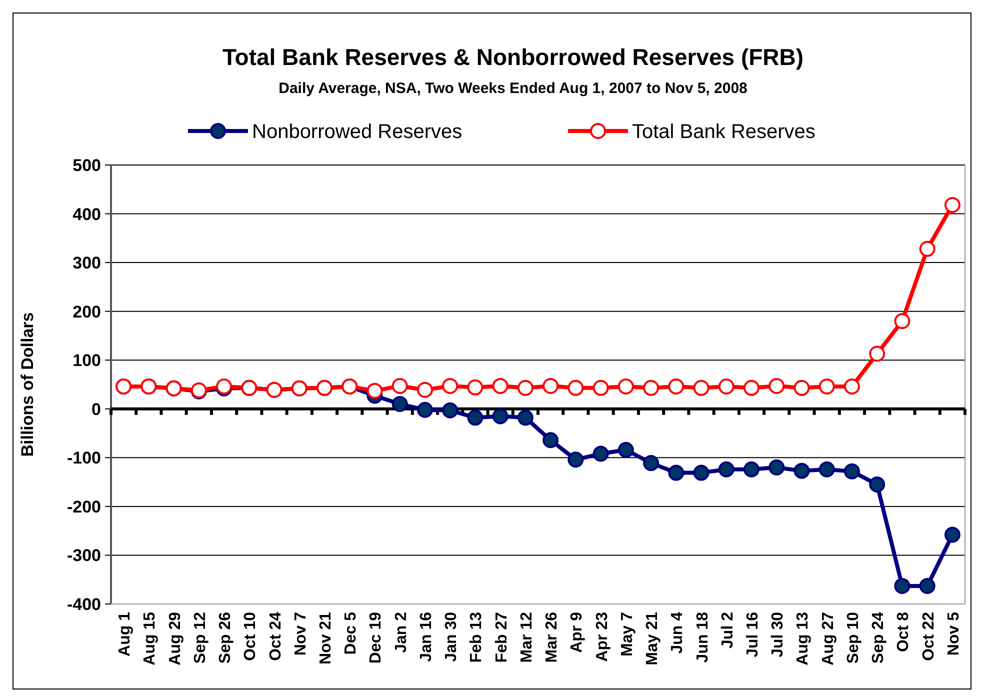 This screenshot has height=700, width=988. I want to click on x-tick-label: Jan 30, so click(451, 637).